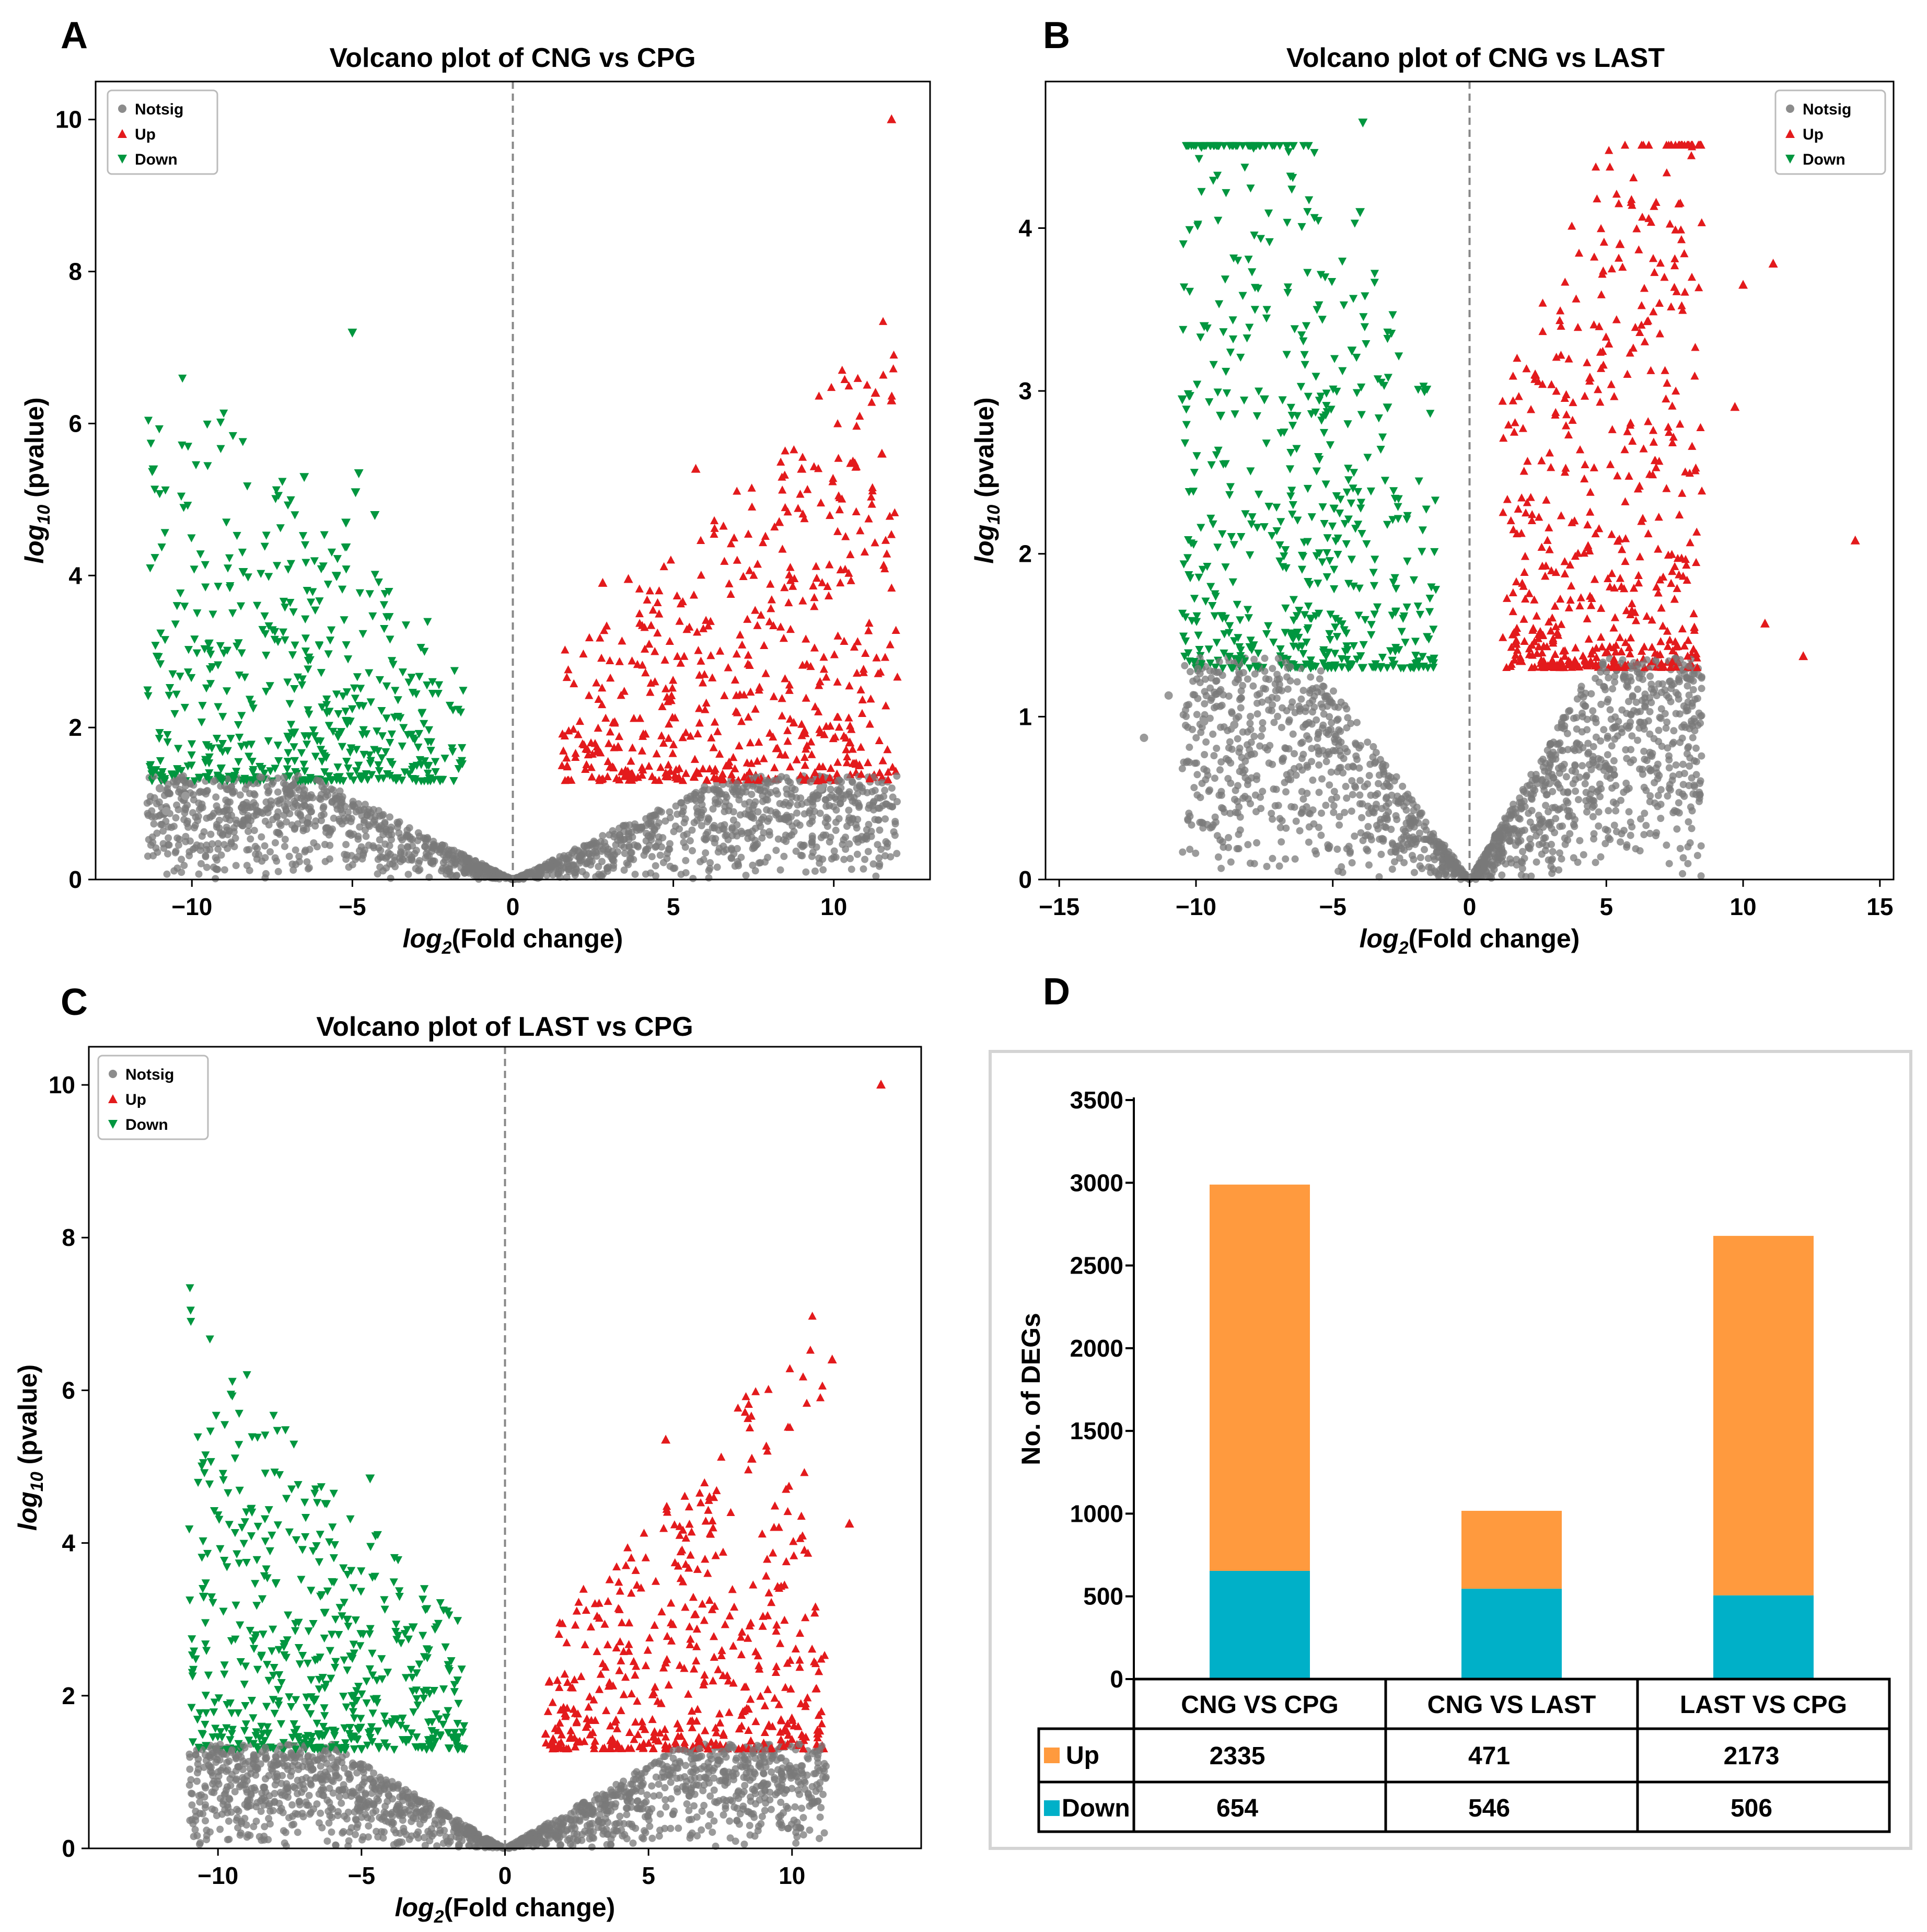 This screenshot has height=1932, width=1927. Describe the element at coordinates (122, 109) in the screenshot. I see `legend-marker-notsig` at that location.